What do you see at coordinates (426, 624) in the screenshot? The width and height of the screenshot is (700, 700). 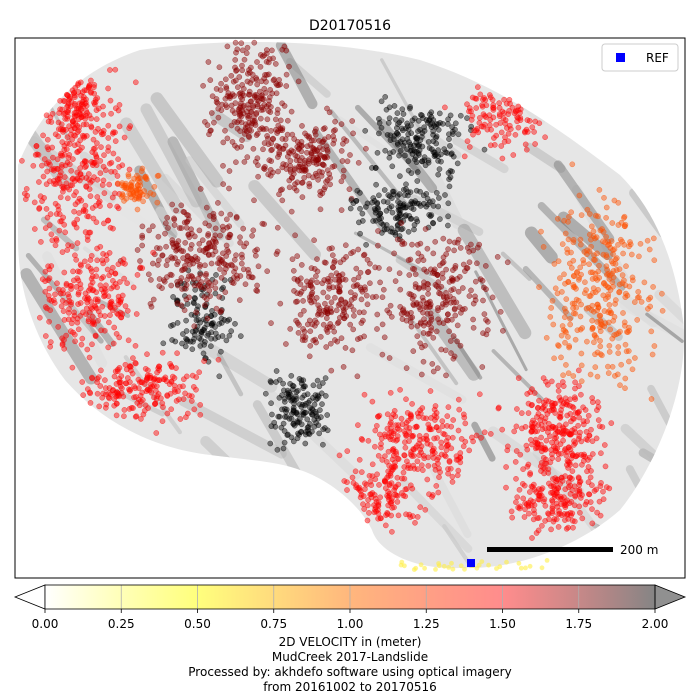 I see `colorbar-tick-label: 1.25` at bounding box center [426, 624].